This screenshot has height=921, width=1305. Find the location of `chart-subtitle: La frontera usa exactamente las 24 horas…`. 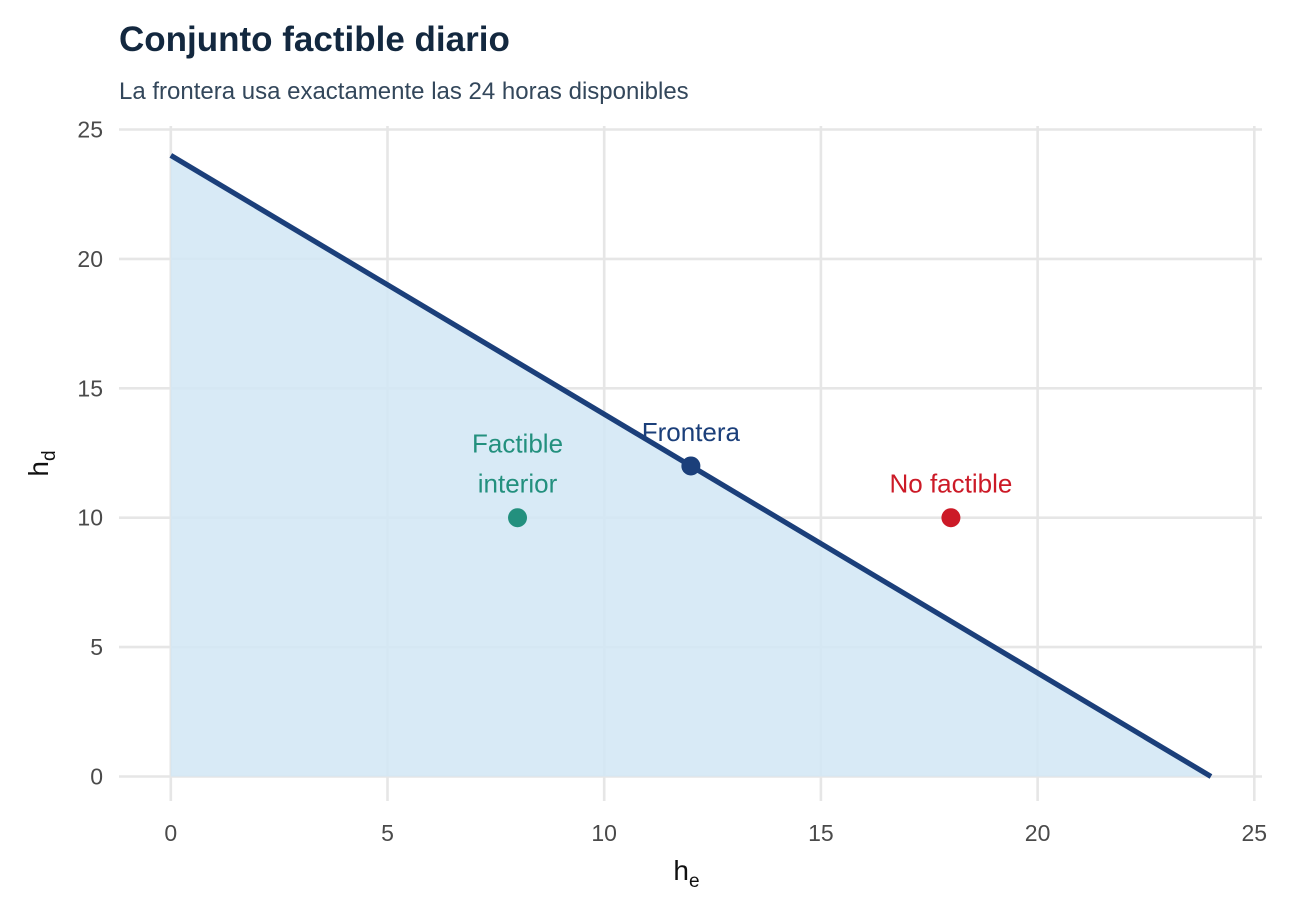

chart-subtitle: La frontera usa exactamente las 24 horas… is located at coordinates (404, 91).